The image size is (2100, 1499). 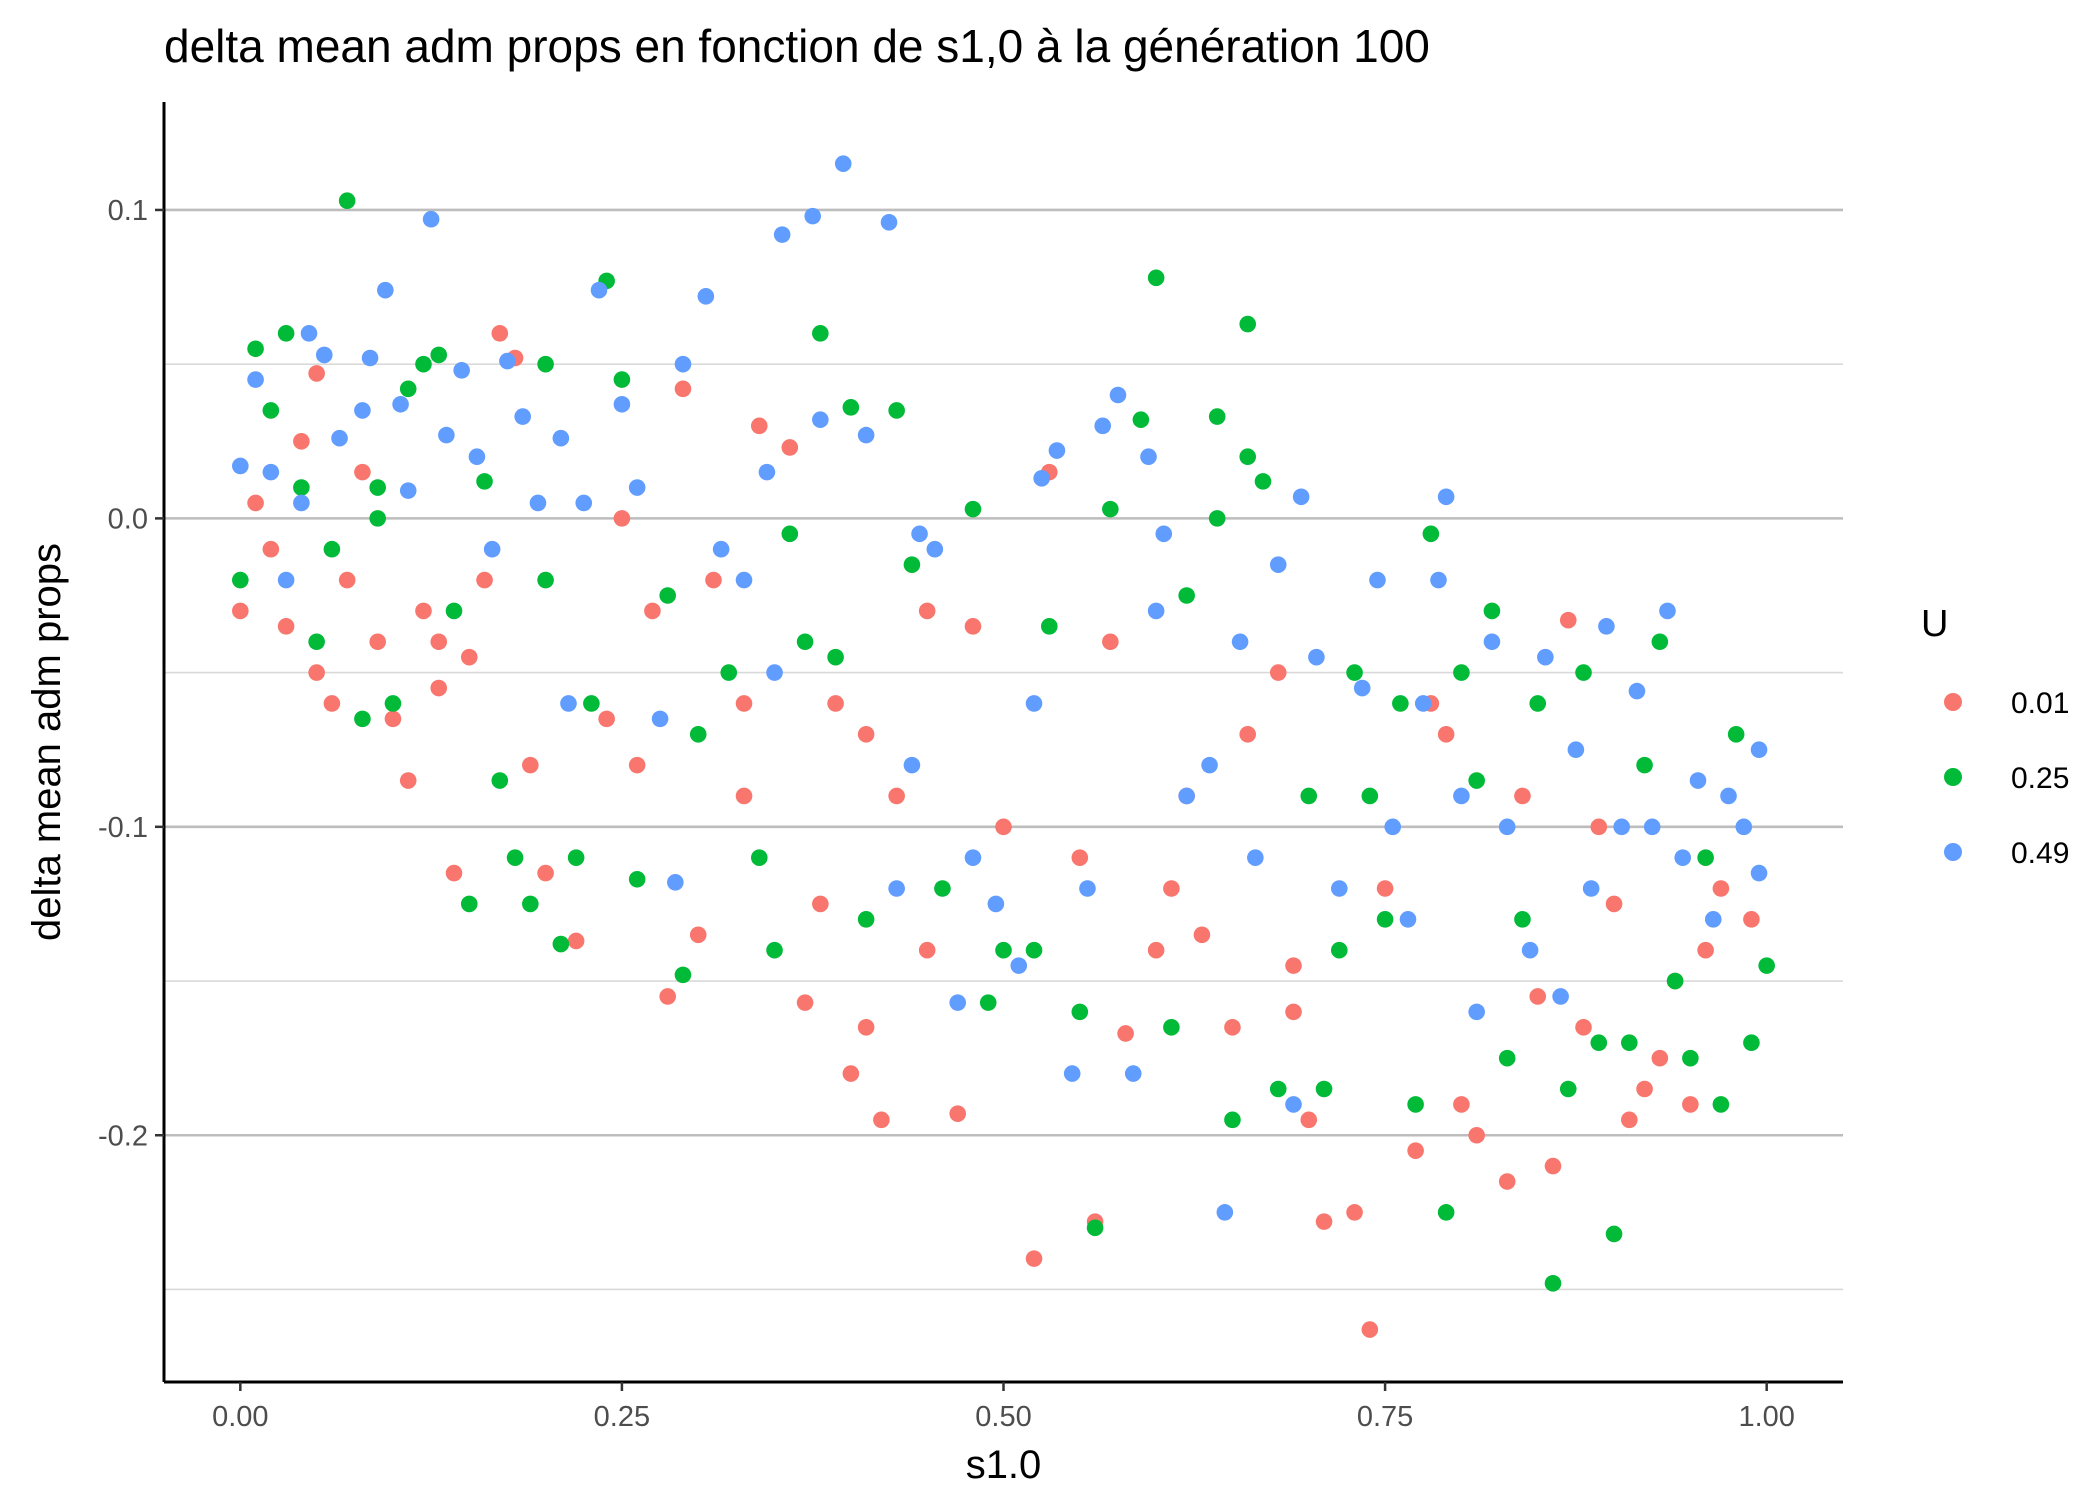 What do you see at coordinates (461, 370) in the screenshot?
I see `point-u0.49-15` at bounding box center [461, 370].